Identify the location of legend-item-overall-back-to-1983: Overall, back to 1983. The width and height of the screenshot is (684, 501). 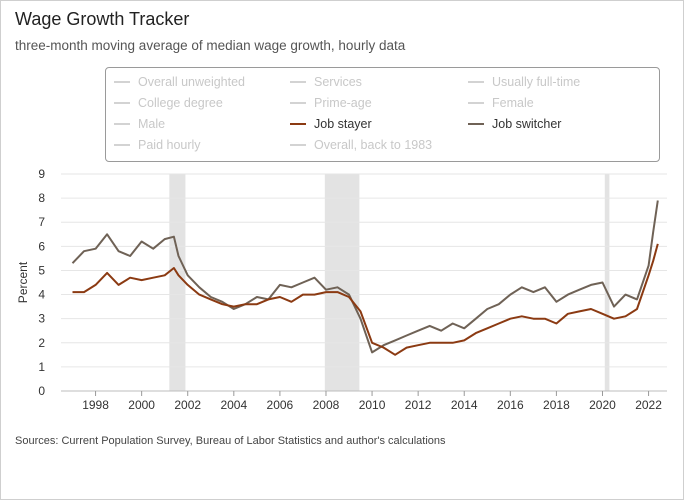
(361, 145).